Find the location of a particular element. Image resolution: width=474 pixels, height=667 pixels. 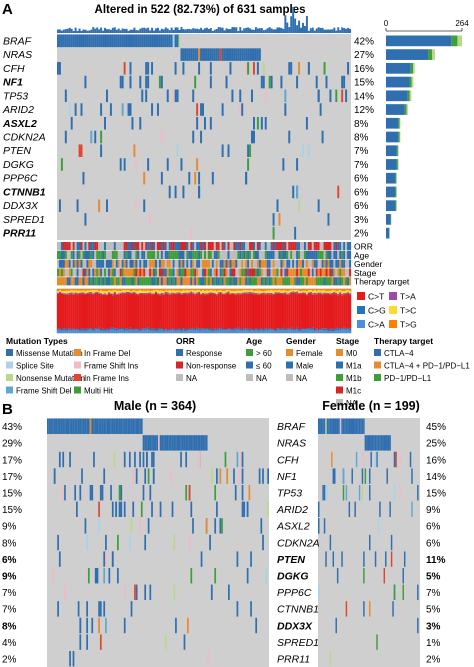

oncoplot-female-cell is located at coordinates (342, 559).